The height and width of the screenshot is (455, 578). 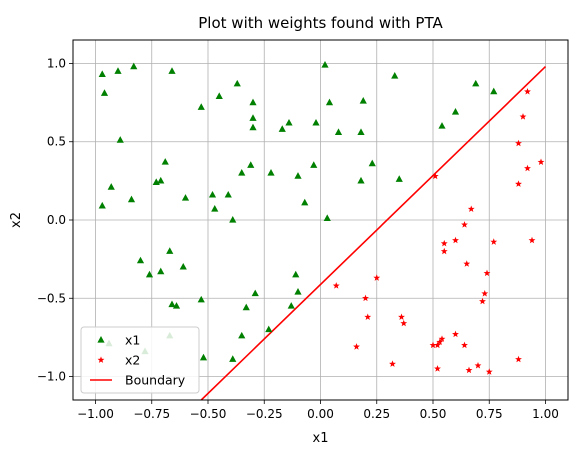 What do you see at coordinates (155, 380) in the screenshot?
I see `legend-label: Boundary` at bounding box center [155, 380].